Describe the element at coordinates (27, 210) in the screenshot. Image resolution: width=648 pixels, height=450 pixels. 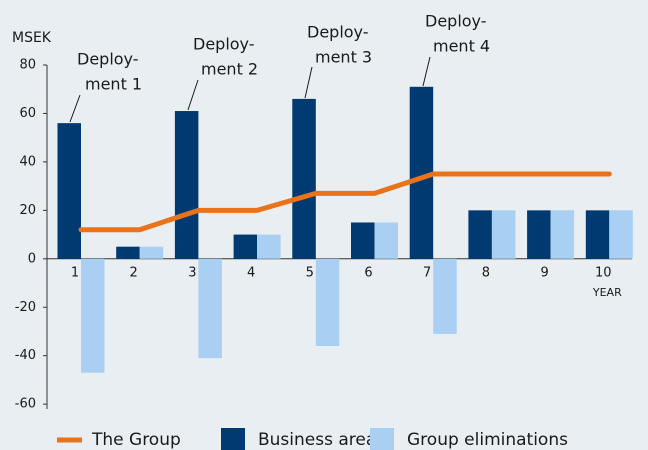
I see `y-tick-label: 20` at that location.